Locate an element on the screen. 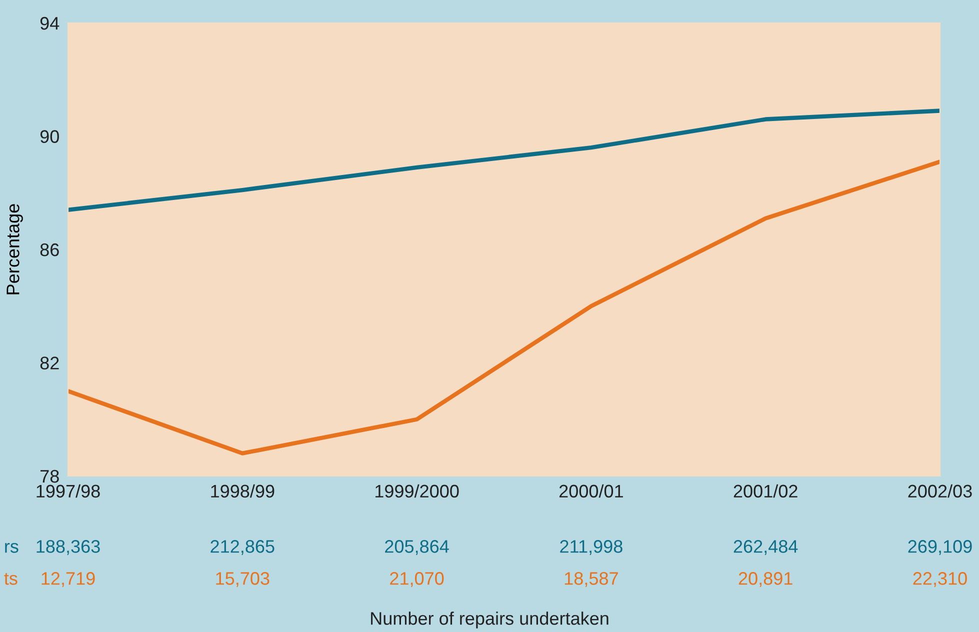 Image resolution: width=979 pixels, height=632 pixels. y-axis-title: Percentage is located at coordinates (14, 249).